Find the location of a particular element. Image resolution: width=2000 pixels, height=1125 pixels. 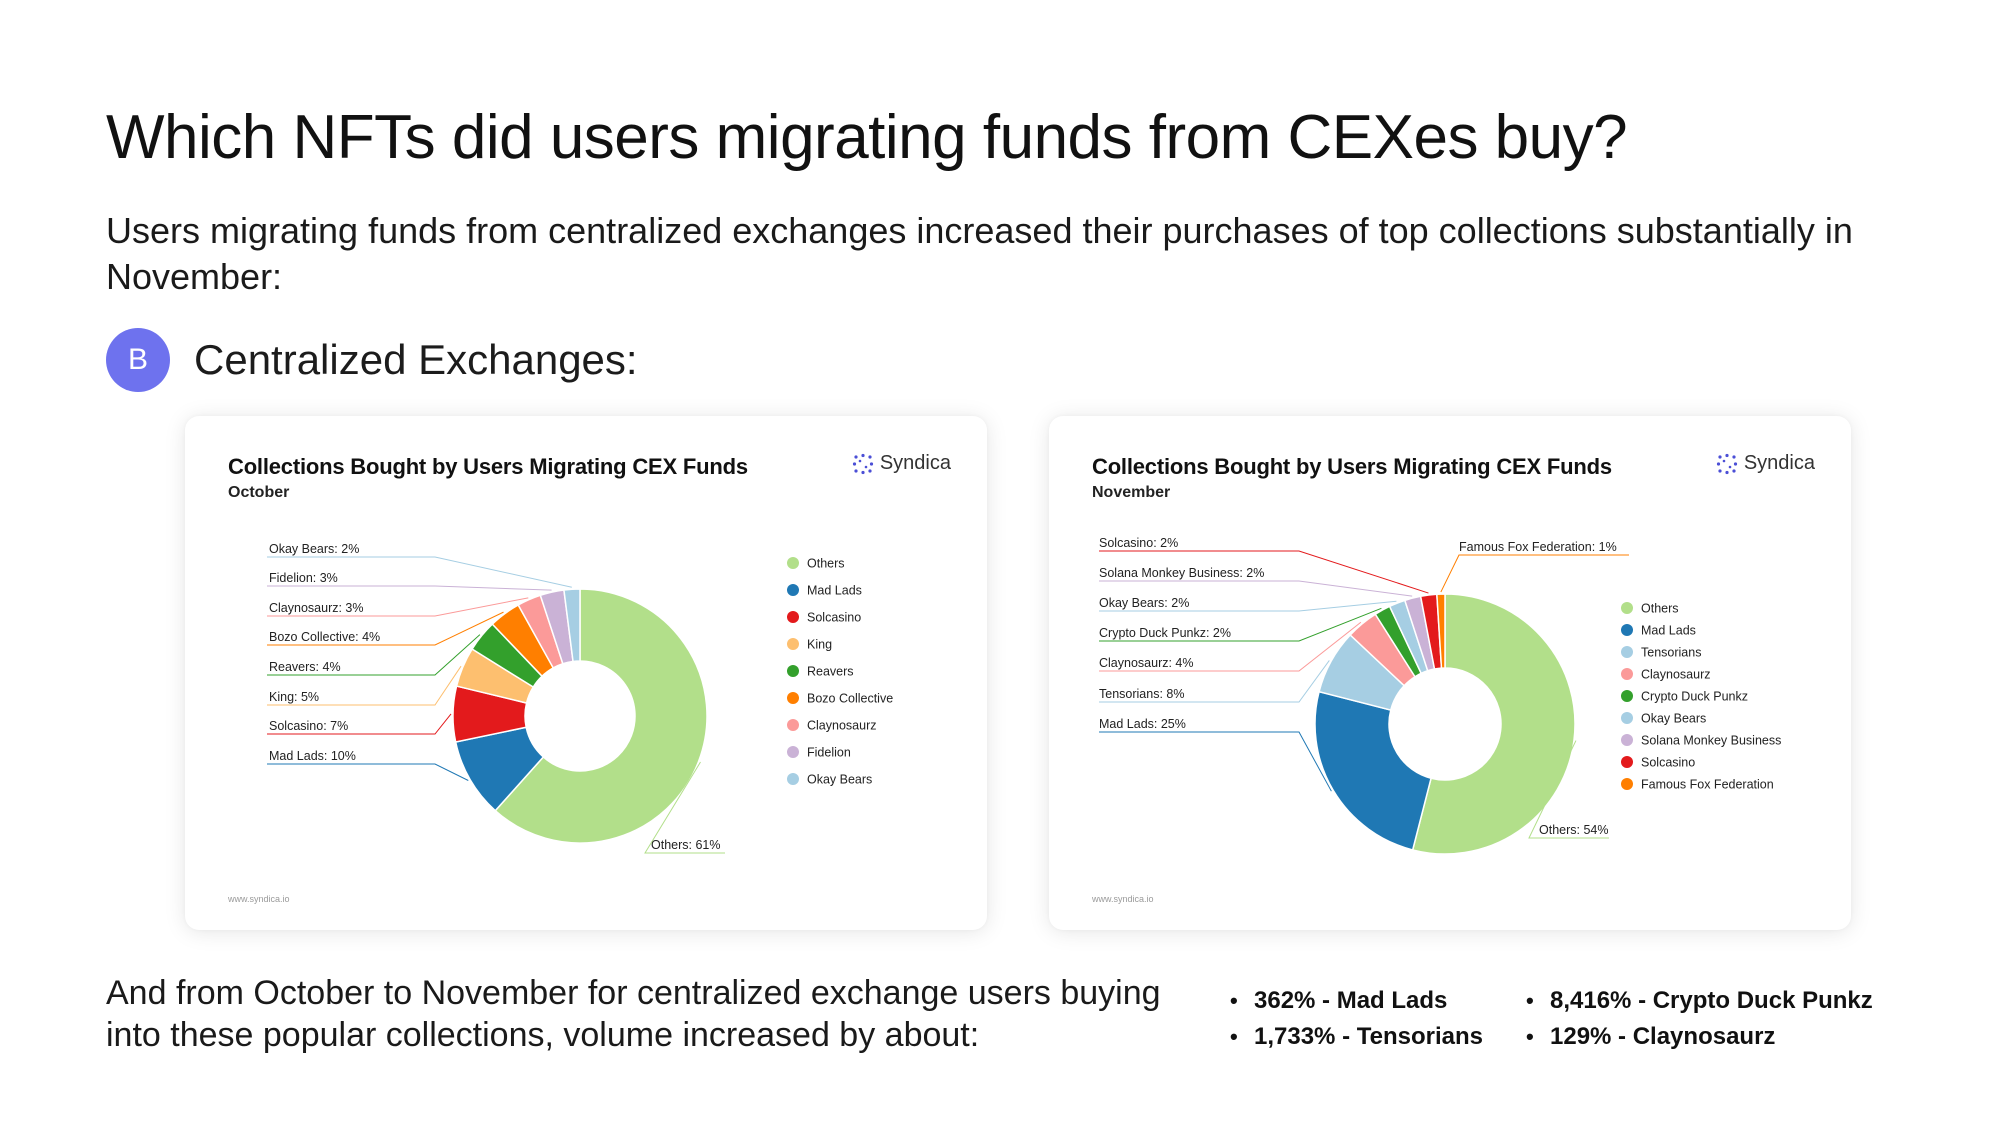

leader-line-crypto-duck-punkz is located at coordinates (1240, 624).